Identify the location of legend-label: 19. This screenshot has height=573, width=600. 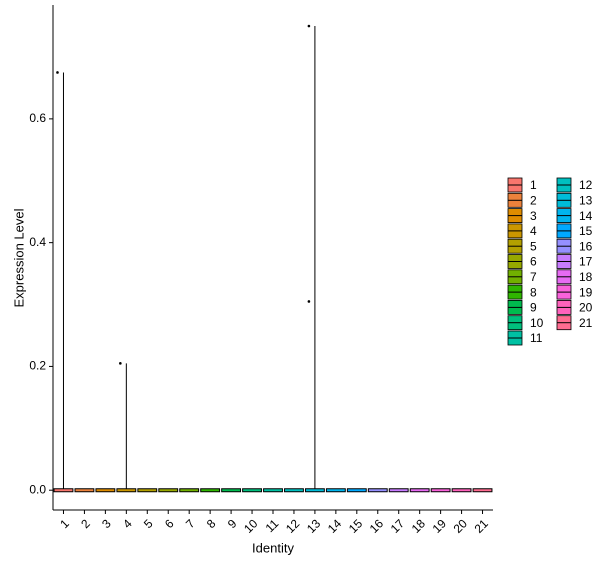
(586, 292).